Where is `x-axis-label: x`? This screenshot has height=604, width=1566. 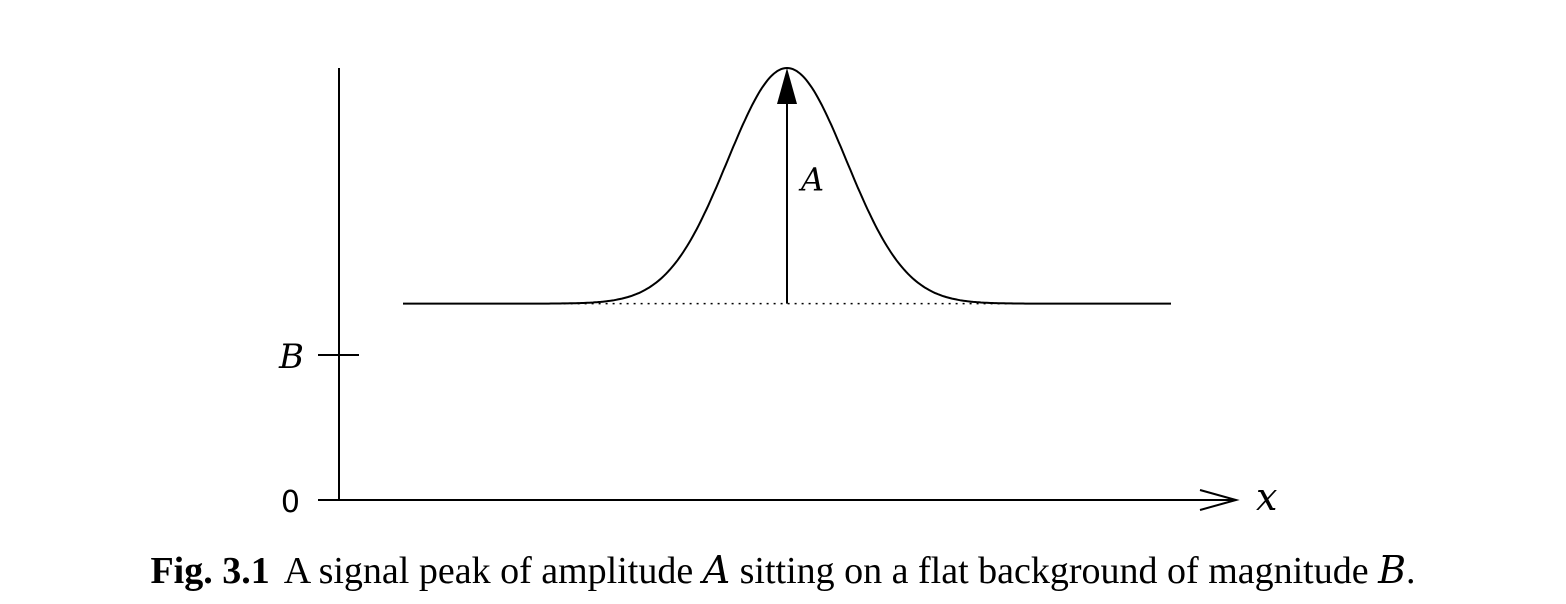
x-axis-label: x is located at coordinates (1266, 497).